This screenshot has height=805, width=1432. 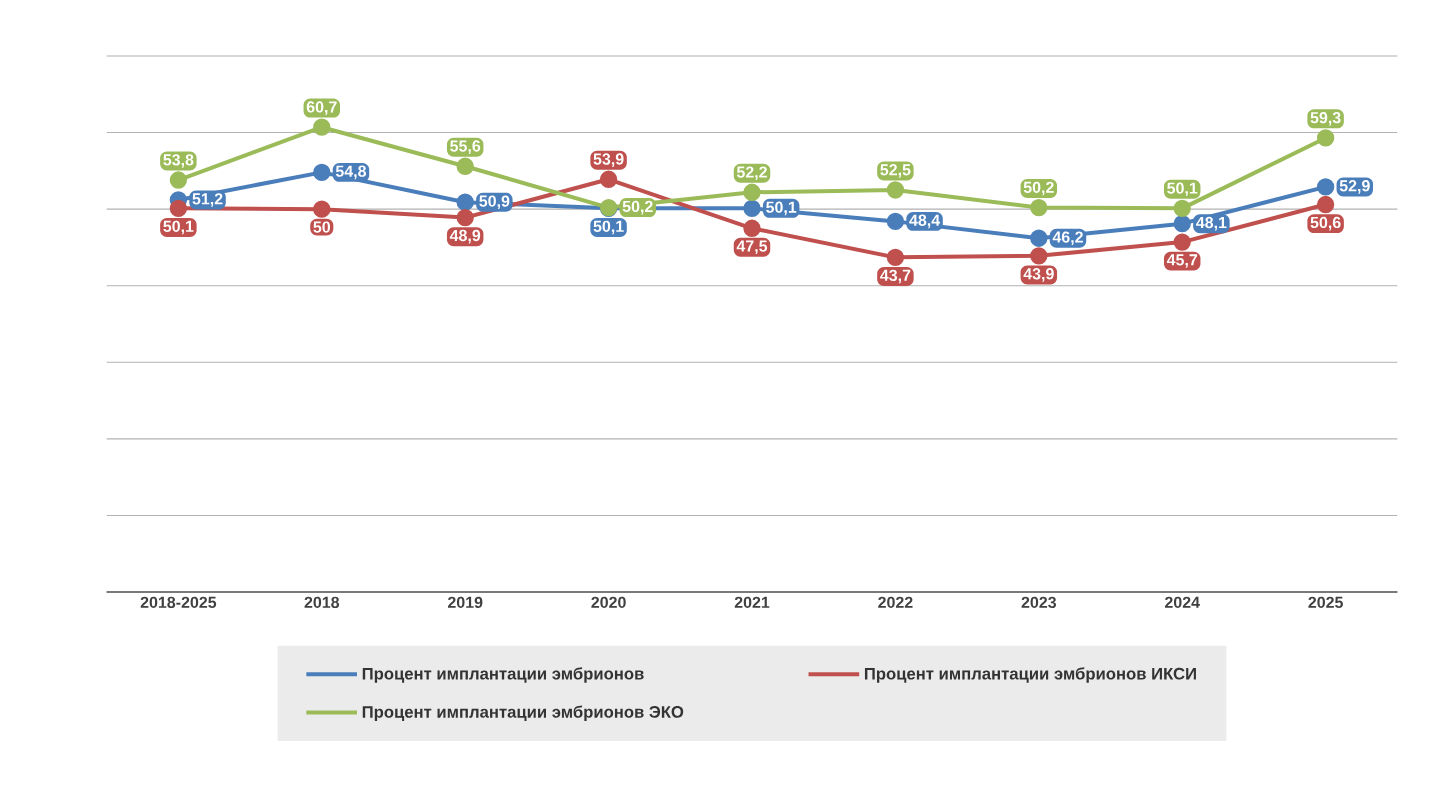 I want to click on x-tick-label: 2024, so click(x=1182, y=602).